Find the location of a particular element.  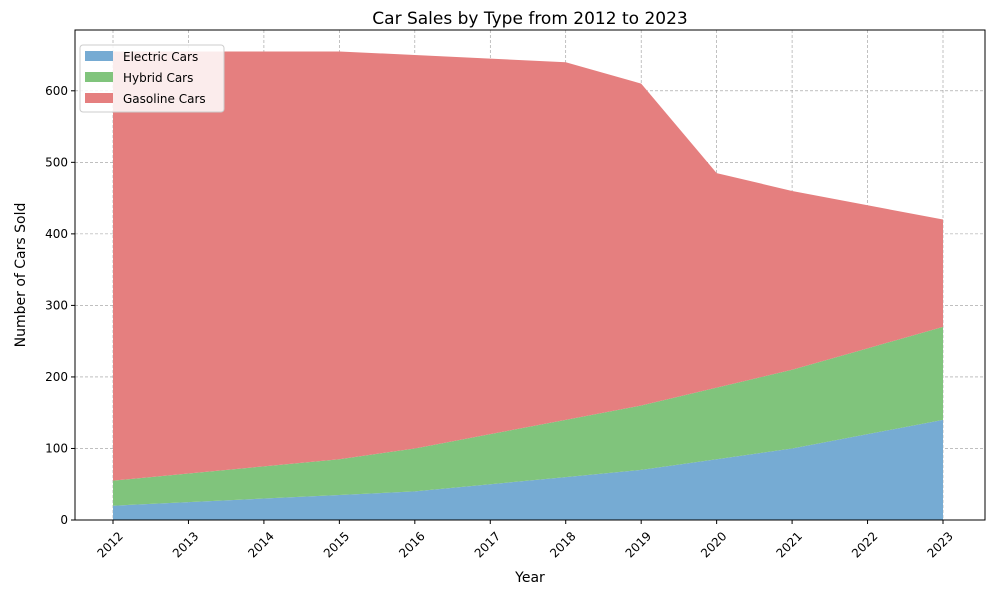

legend-label-gasoline-cars: Gasoline Cars is located at coordinates (164, 99).